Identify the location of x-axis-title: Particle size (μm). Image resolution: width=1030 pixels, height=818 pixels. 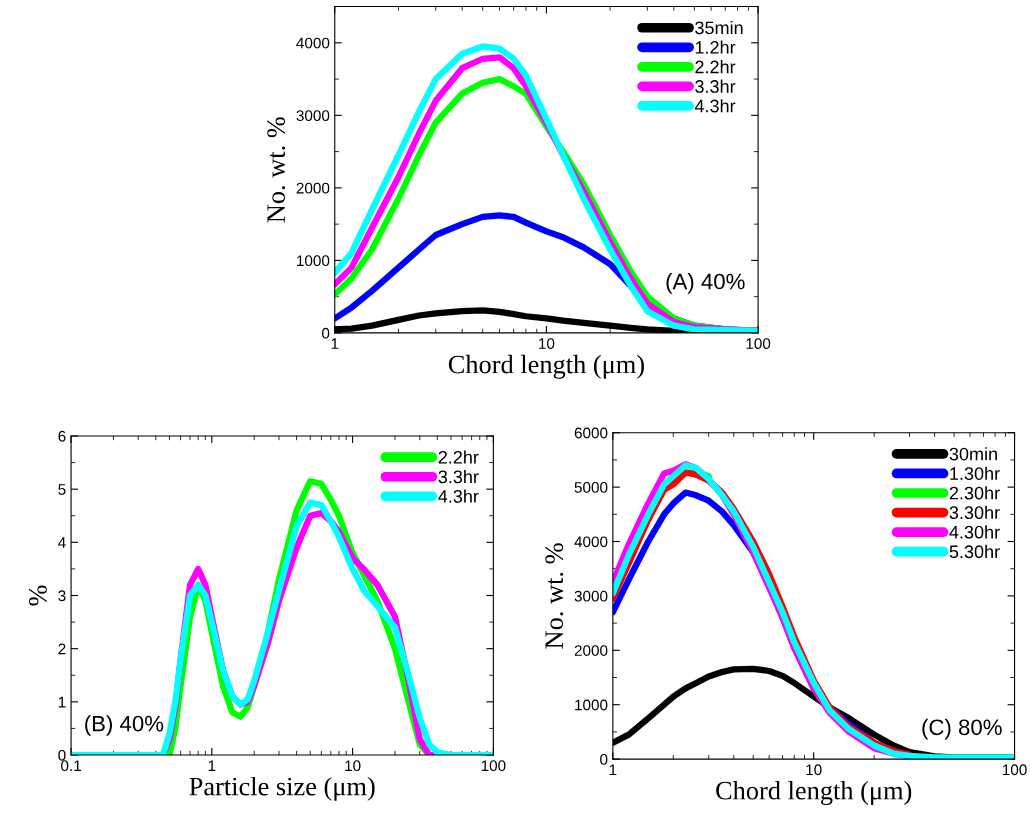
(282, 788).